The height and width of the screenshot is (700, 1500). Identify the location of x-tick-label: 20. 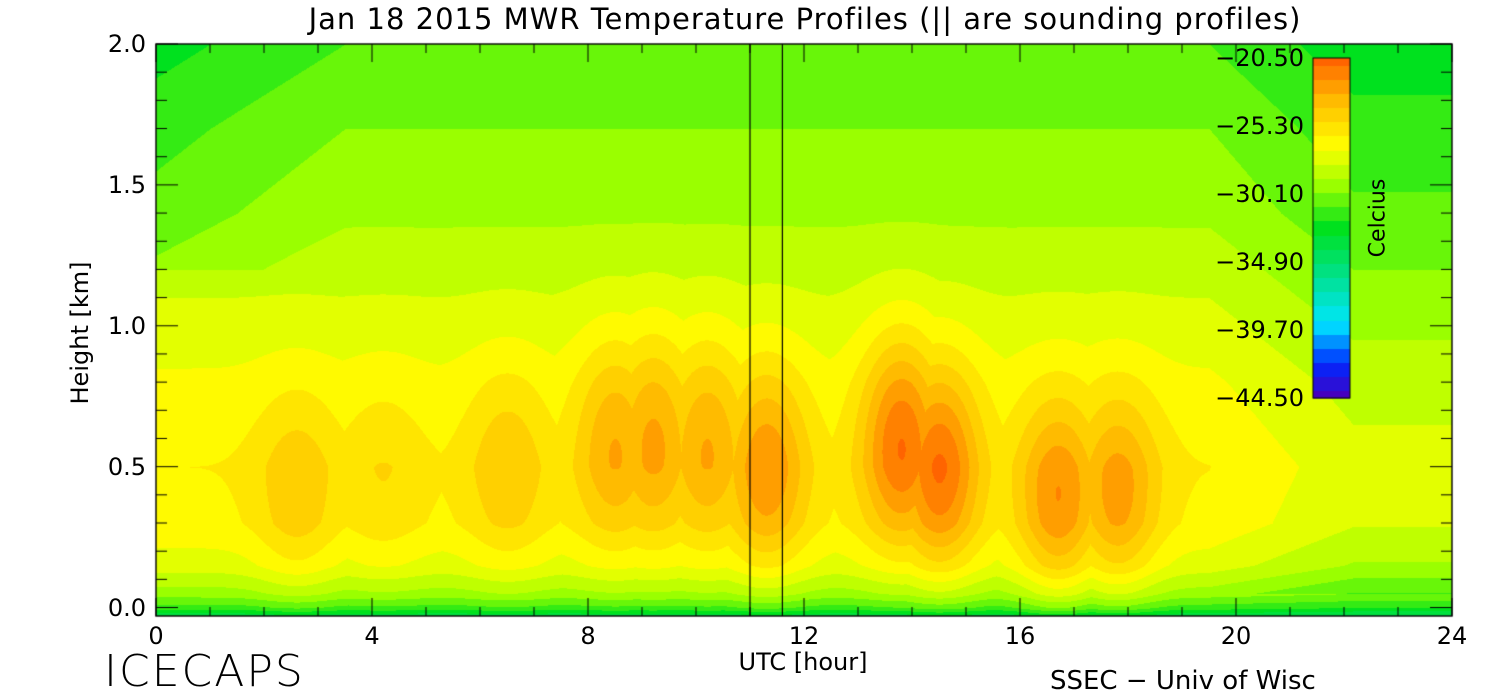
(1236, 636).